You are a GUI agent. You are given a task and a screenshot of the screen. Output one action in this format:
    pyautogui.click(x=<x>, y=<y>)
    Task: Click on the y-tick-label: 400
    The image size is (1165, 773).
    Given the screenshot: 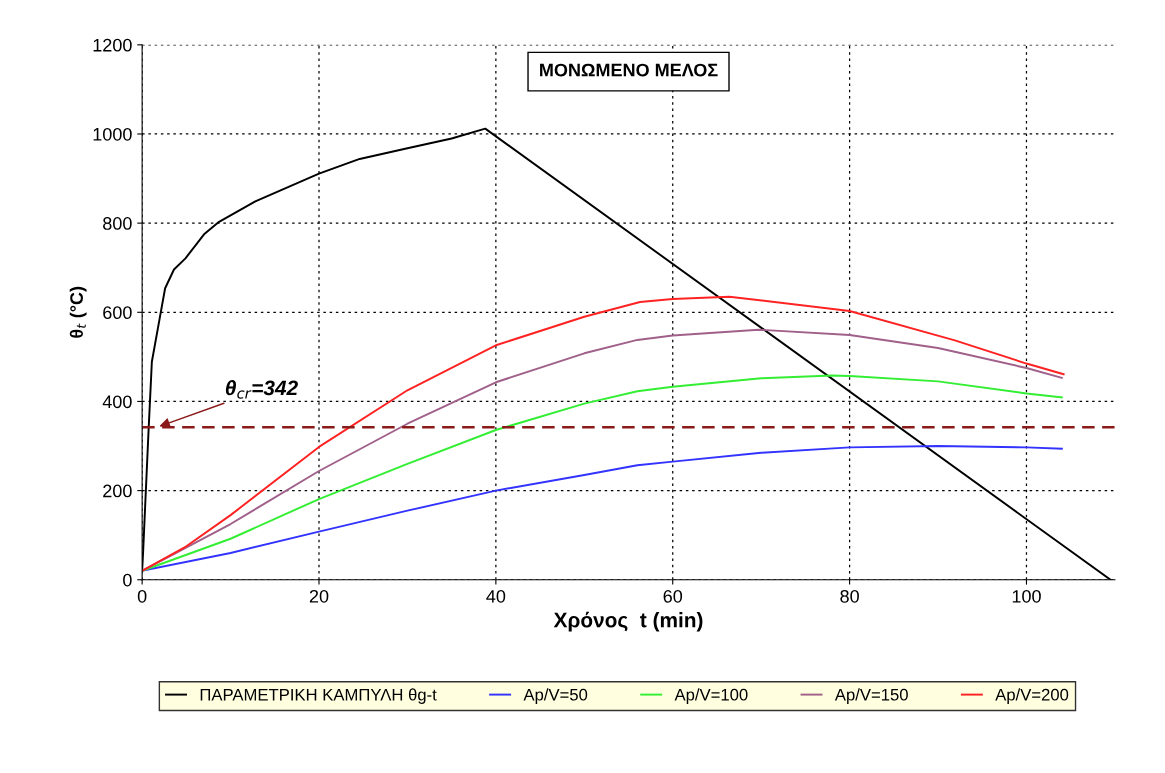 What is the action you would take?
    pyautogui.click(x=117, y=402)
    